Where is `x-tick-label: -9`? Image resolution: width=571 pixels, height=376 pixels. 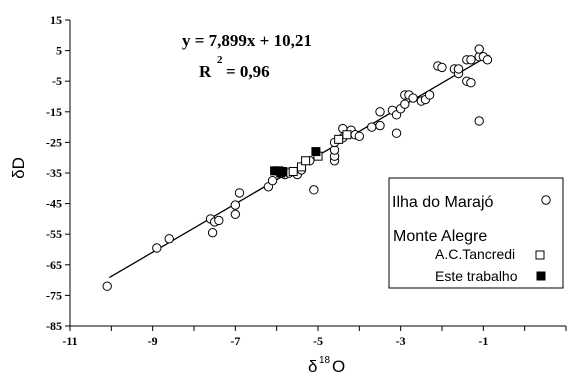 x-tick-label: -9 is located at coordinates (153, 341).